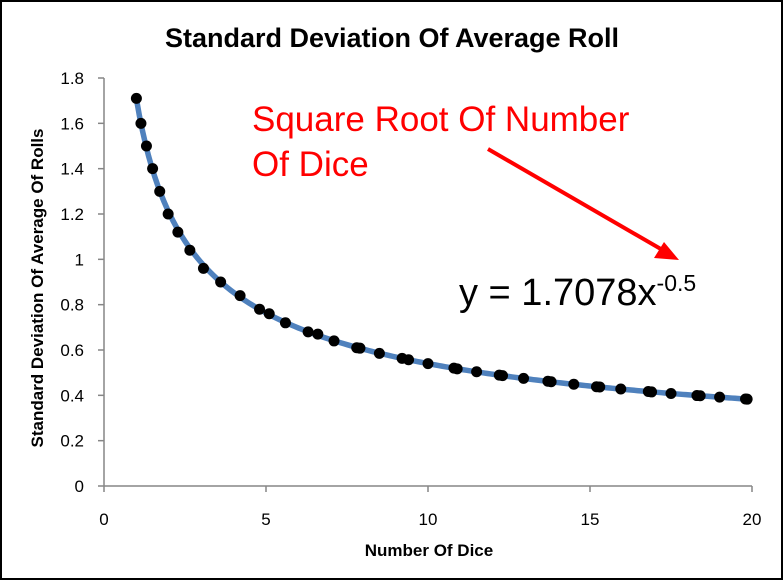 This screenshot has height=580, width=783. What do you see at coordinates (577, 200) in the screenshot?
I see `annotation-arrow` at bounding box center [577, 200].